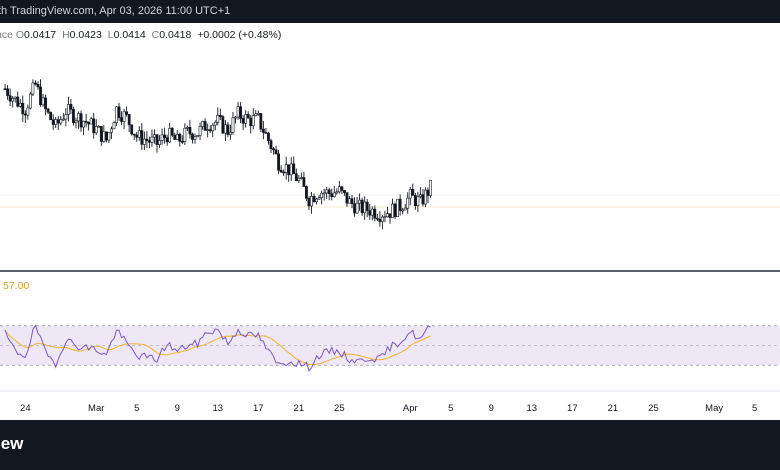 This screenshot has height=470, width=780. I want to click on x-tick-label: 21, so click(299, 408).